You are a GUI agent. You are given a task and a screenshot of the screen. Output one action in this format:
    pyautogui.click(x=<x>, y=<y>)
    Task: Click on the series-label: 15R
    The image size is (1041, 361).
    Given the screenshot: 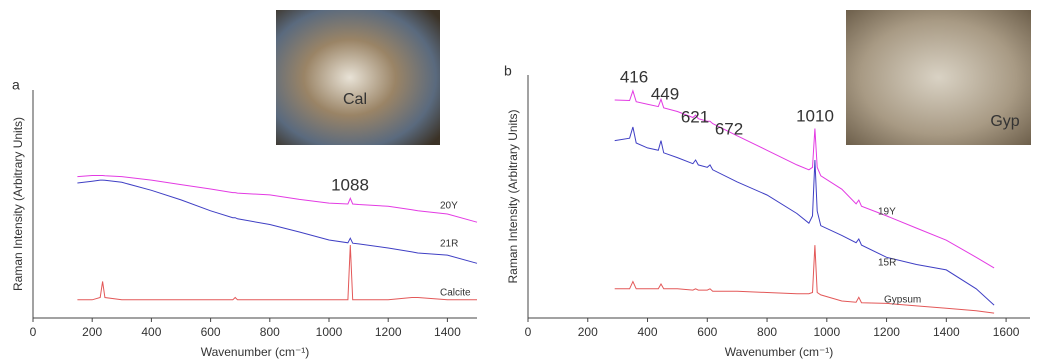 What is the action you would take?
    pyautogui.click(x=887, y=263)
    